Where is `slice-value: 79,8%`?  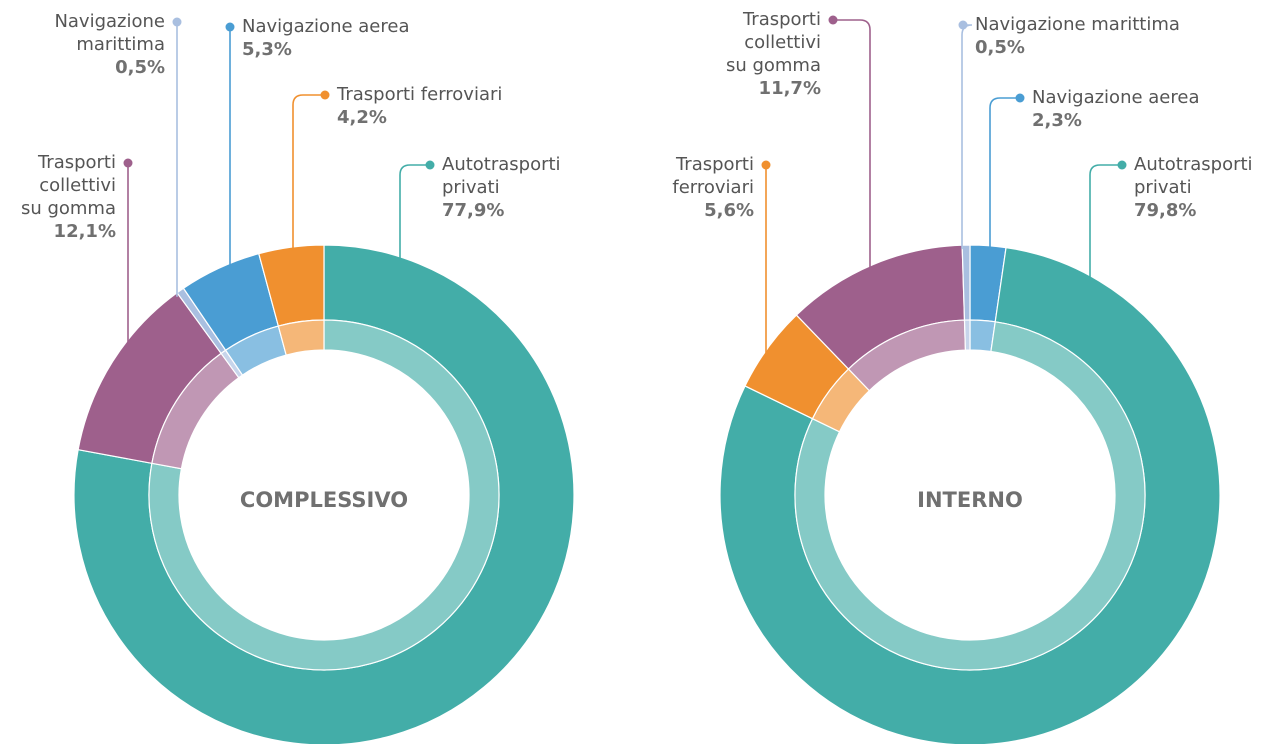
slice-value: 79,8% is located at coordinates (1165, 210).